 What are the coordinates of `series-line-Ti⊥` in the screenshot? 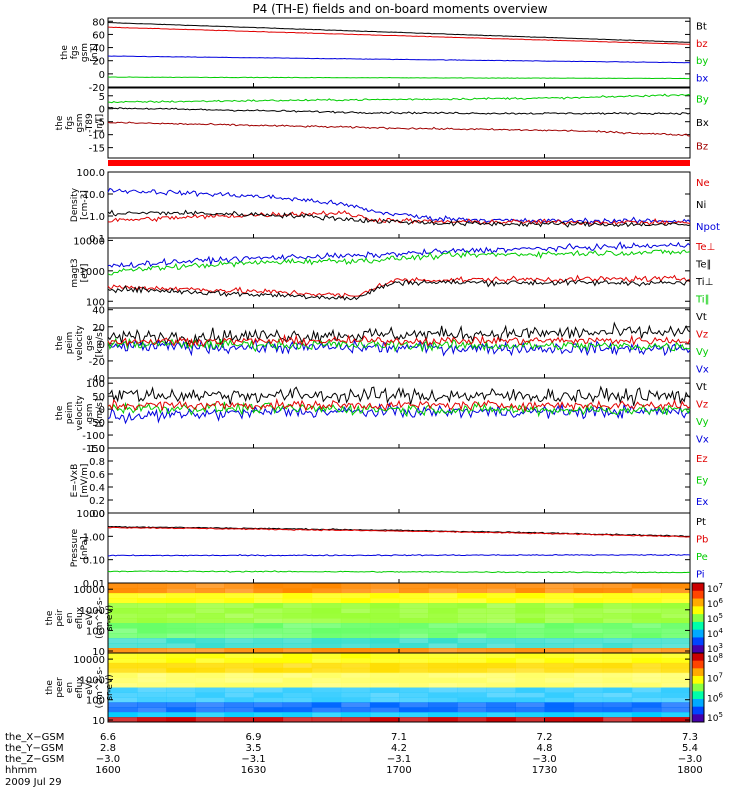 It's located at (399, 254).